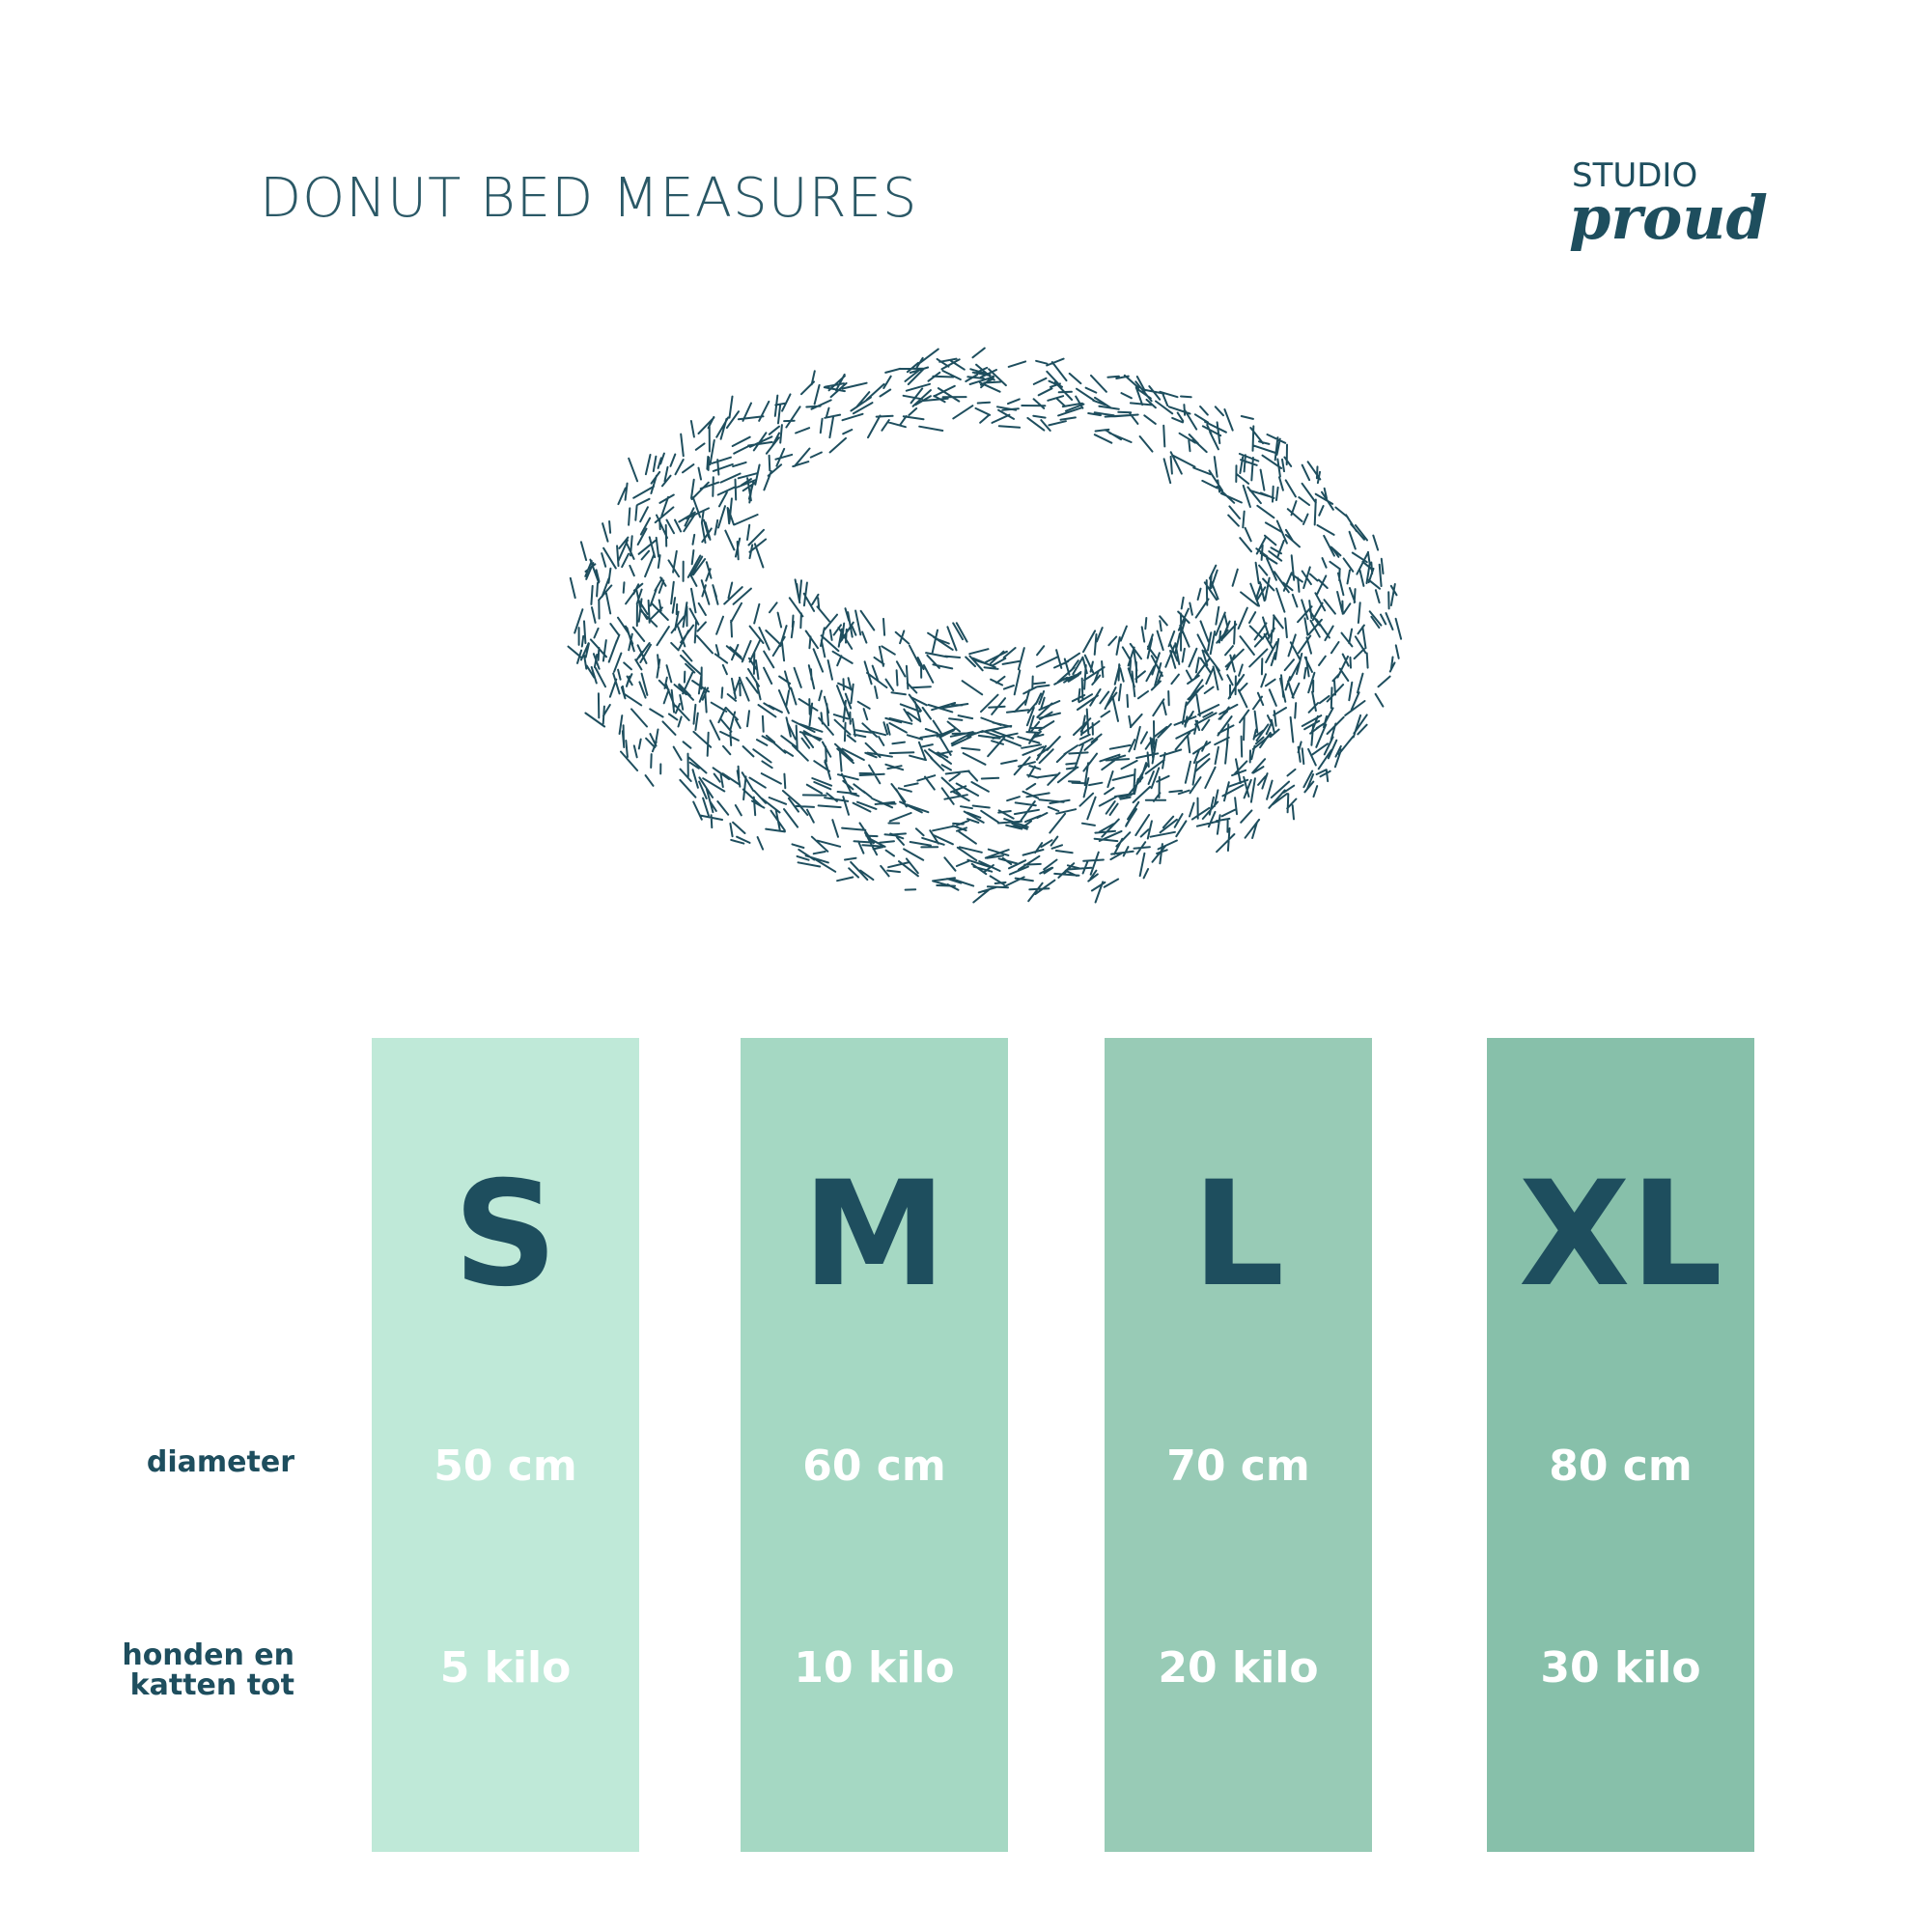 This screenshot has height=1932, width=1932. What do you see at coordinates (874, 1467) in the screenshot?
I see `diameter-value: 60 cm` at bounding box center [874, 1467].